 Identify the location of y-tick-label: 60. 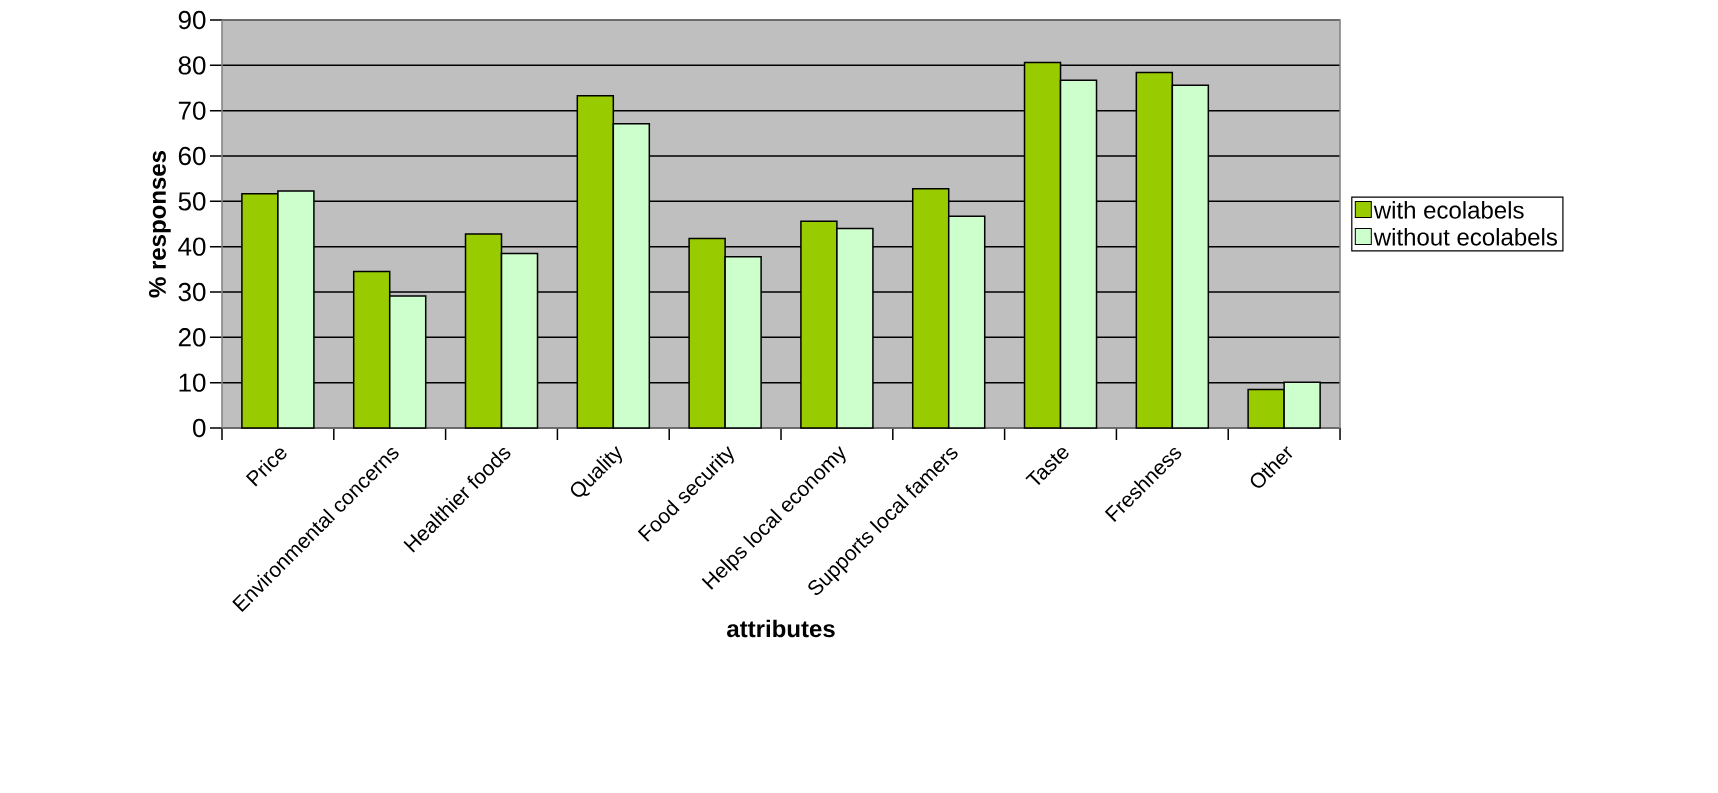
(192, 156).